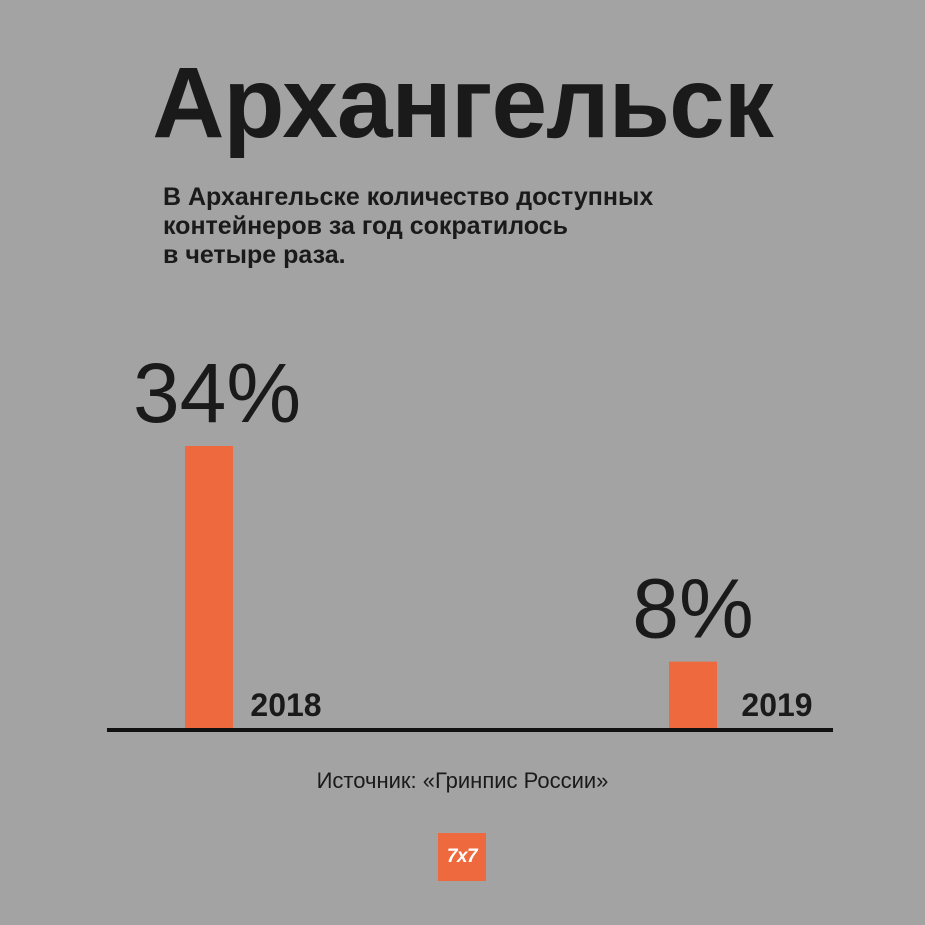  Describe the element at coordinates (209, 587) in the screenshot. I see `bar-2018` at that location.